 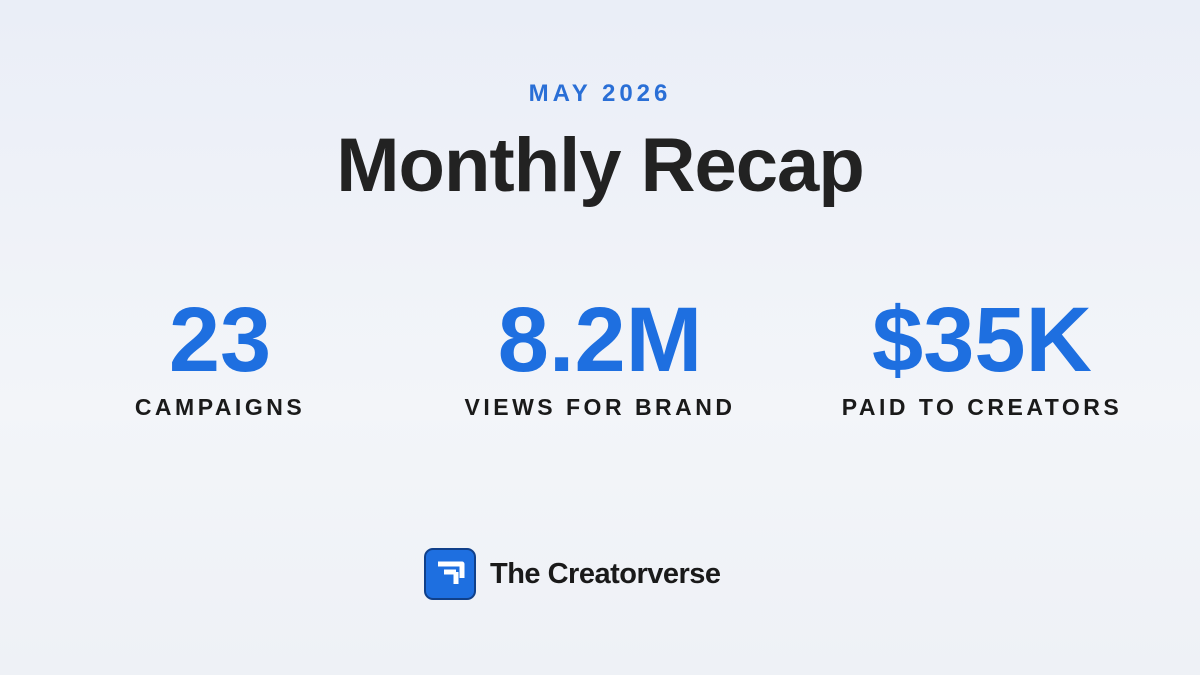 What do you see at coordinates (220, 407) in the screenshot?
I see `stat-label: CAMPAIGNS` at bounding box center [220, 407].